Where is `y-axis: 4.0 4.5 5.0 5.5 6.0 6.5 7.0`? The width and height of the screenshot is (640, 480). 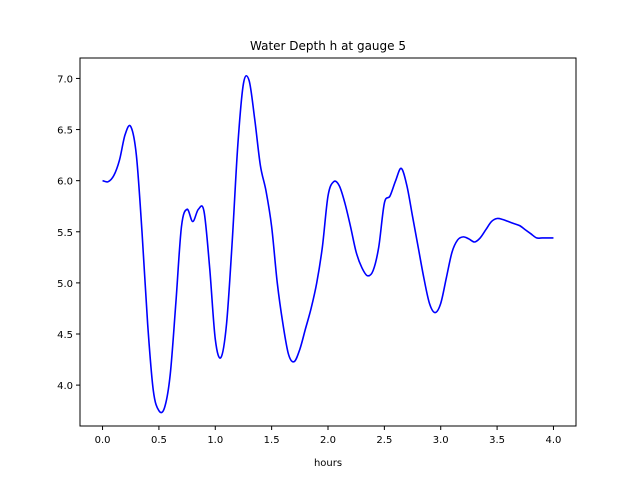
y-axis: 4.0 4.5 5.0 5.5 6.0 6.5 7.0 is located at coordinates (68, 233).